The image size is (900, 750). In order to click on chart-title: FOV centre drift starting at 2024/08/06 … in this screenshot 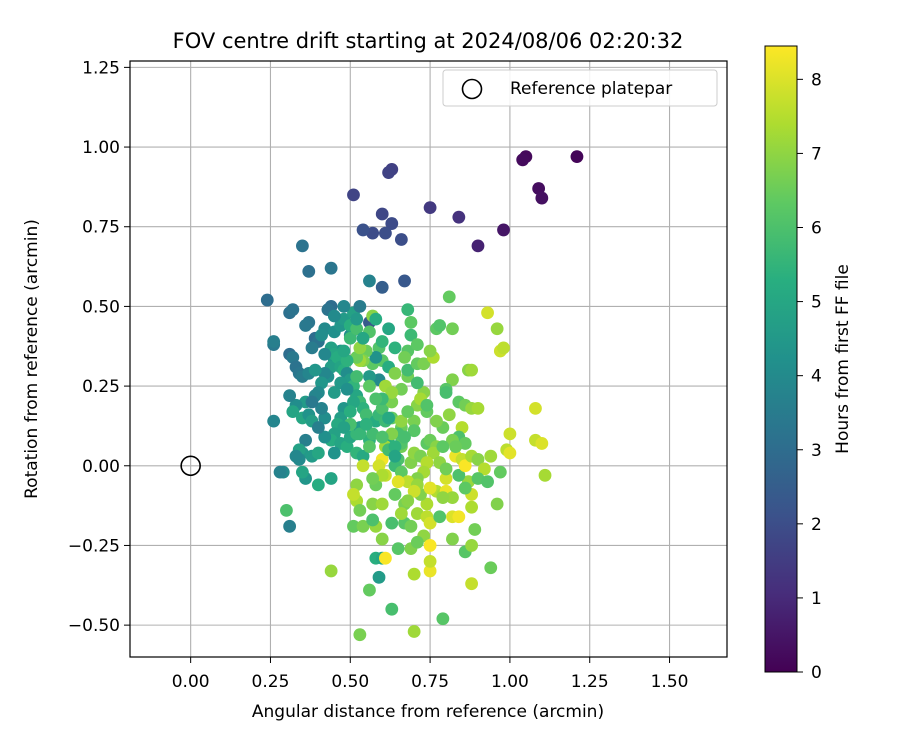, I will do `click(428, 41)`.